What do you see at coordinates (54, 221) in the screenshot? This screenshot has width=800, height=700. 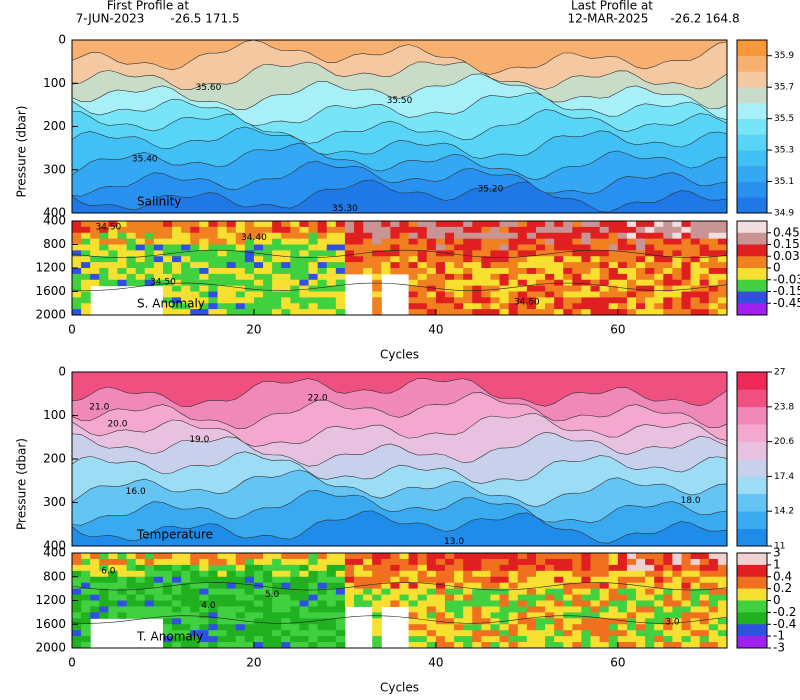 I see `y-tick-label: 400` at bounding box center [54, 221].